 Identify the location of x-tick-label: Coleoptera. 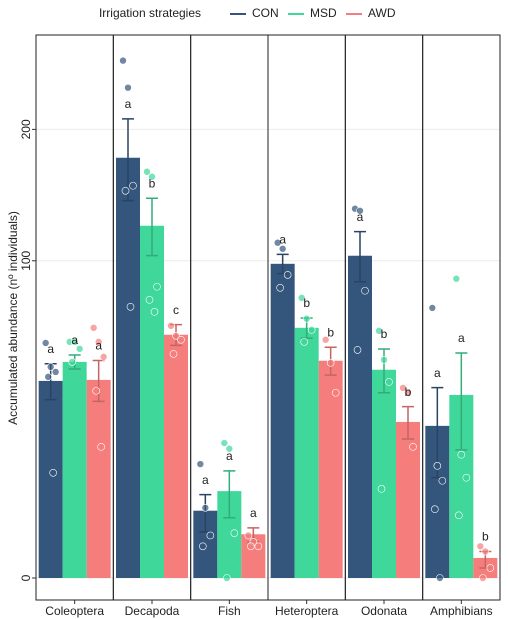
(74, 611).